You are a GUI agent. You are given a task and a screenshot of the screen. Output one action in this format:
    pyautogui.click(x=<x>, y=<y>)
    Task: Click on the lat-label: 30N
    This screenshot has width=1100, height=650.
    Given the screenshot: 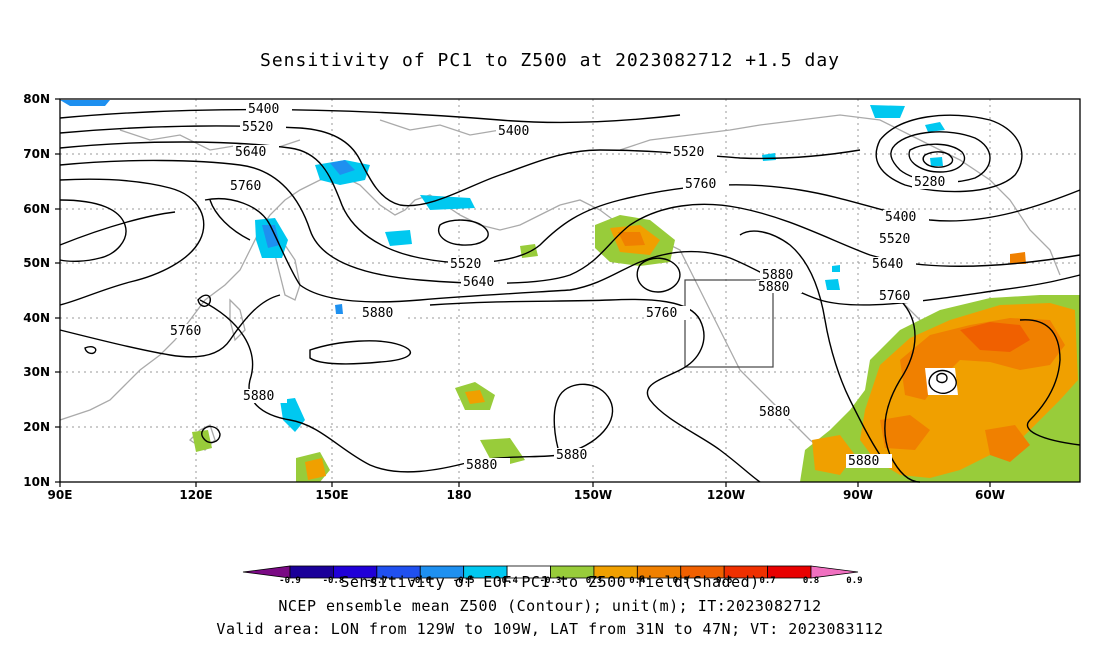 What is the action you would take?
    pyautogui.click(x=36, y=372)
    